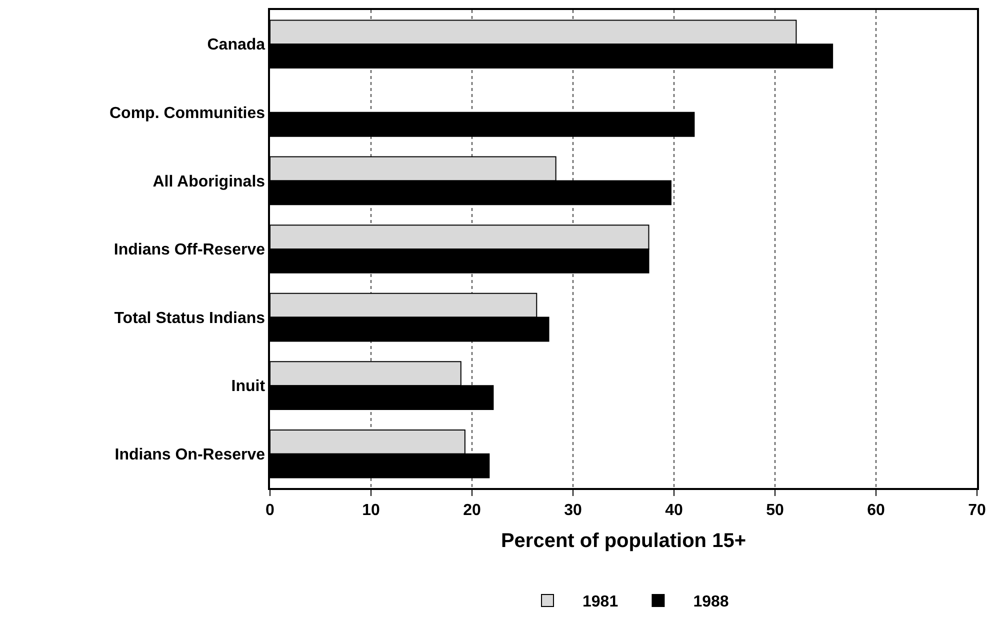  I want to click on x-tick-label: 70, so click(977, 510).